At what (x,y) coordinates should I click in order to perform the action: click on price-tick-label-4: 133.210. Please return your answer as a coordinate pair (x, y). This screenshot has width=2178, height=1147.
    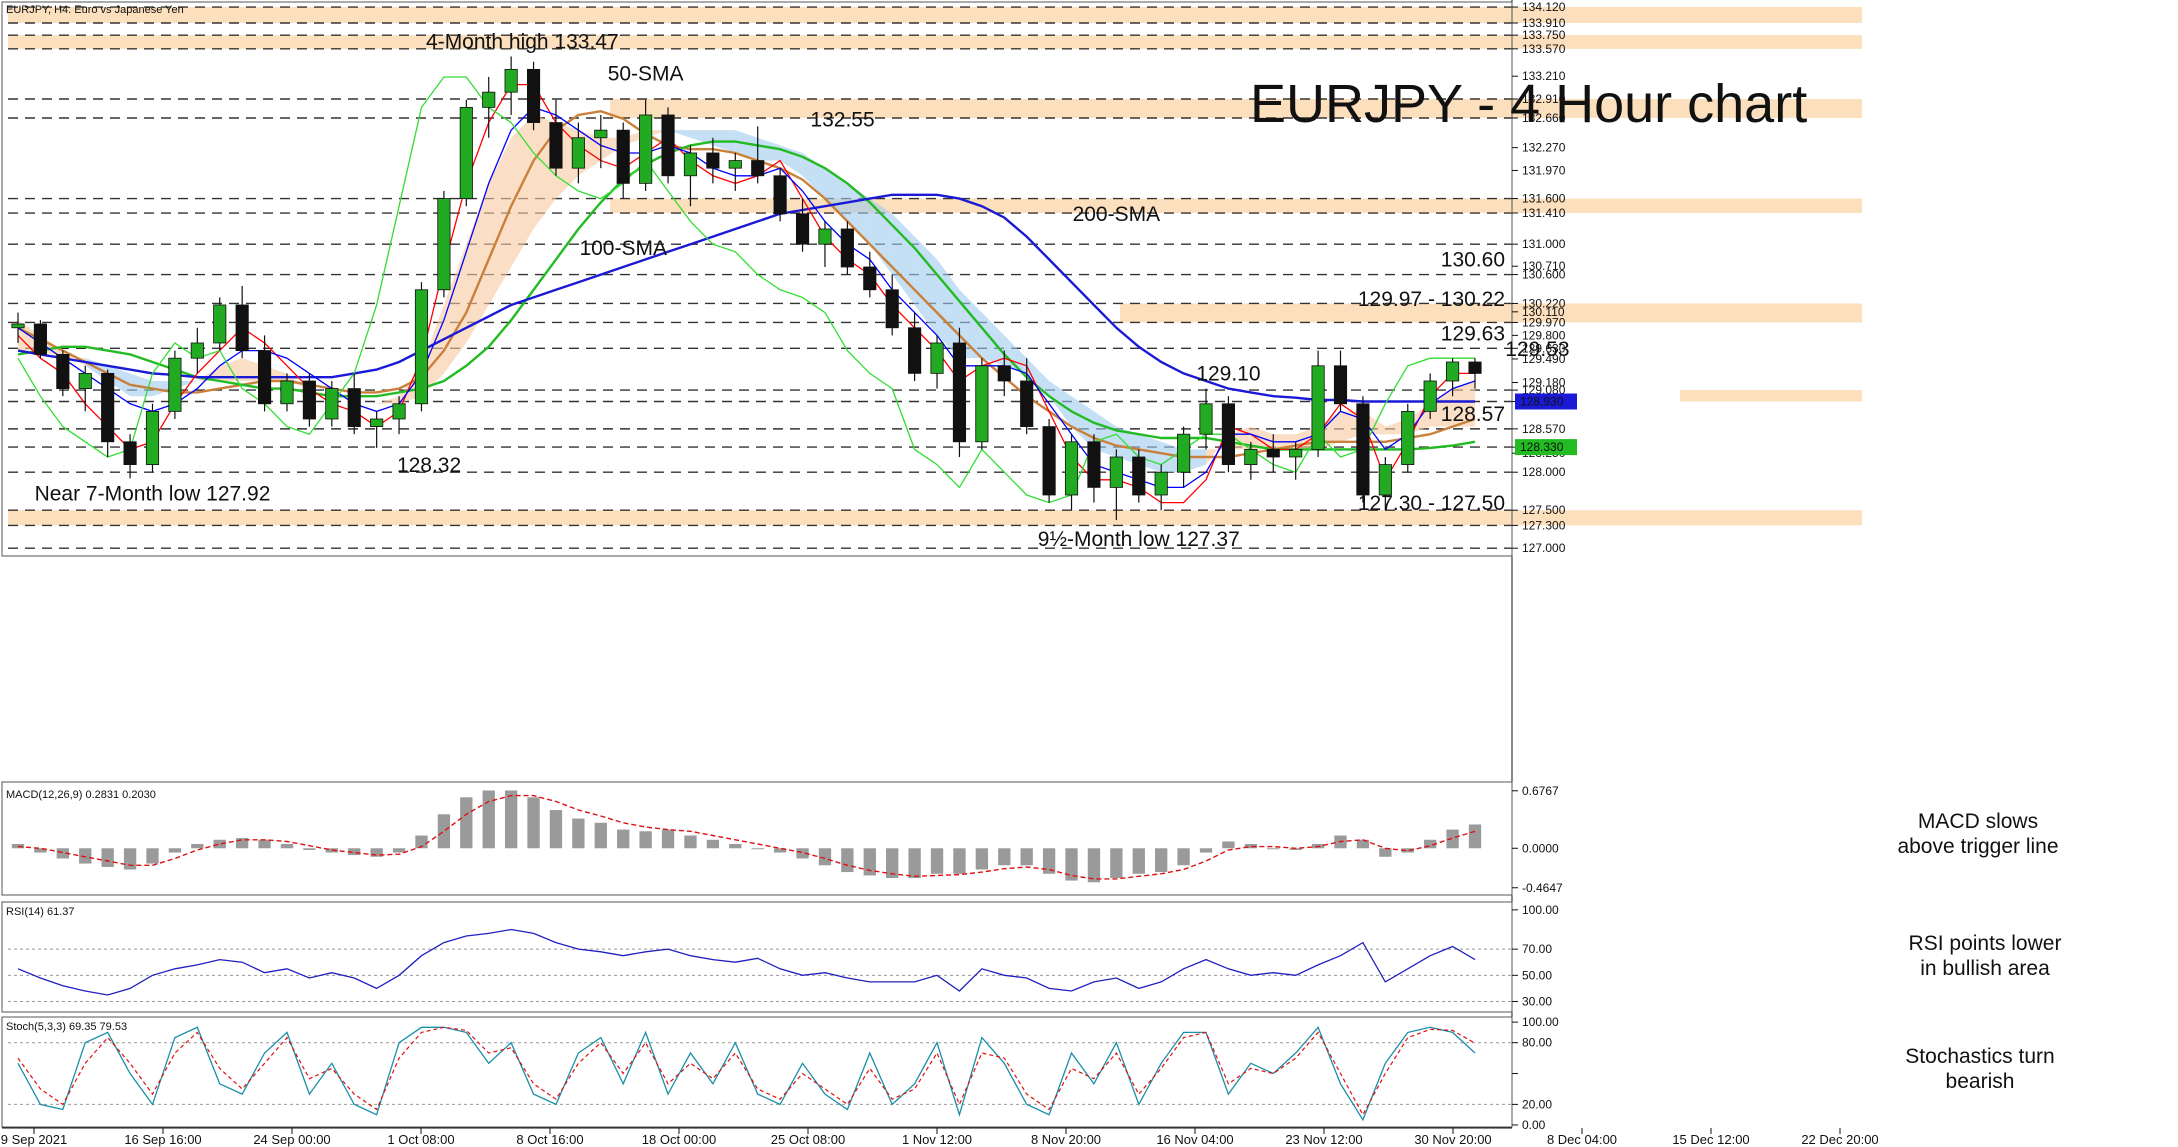
    Looking at the image, I should click on (1544, 76).